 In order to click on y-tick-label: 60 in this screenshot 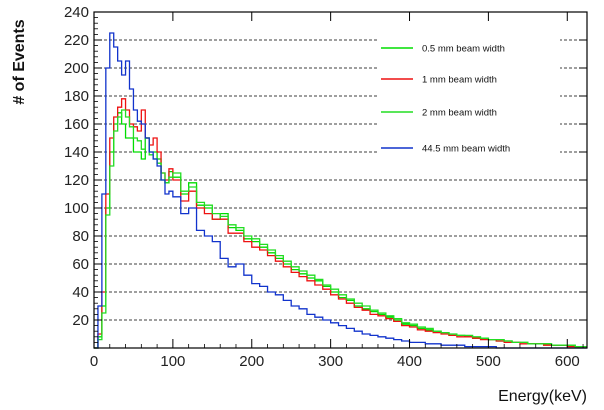, I will do `click(80, 264)`.